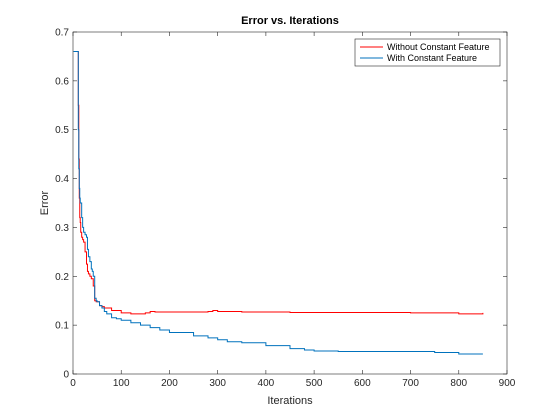  What do you see at coordinates (169, 383) in the screenshot?
I see `x-tick-label: 200` at bounding box center [169, 383].